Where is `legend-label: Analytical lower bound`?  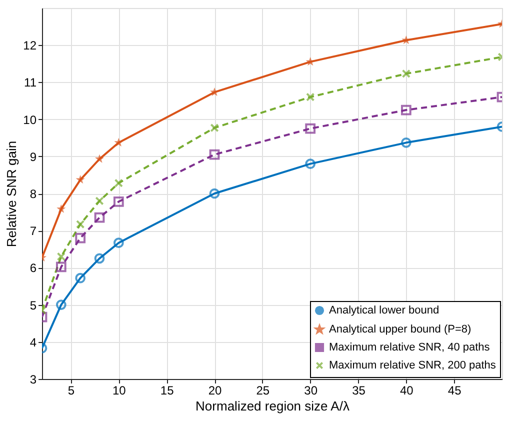
legend-label: Analytical lower bound is located at coordinates (384, 310).